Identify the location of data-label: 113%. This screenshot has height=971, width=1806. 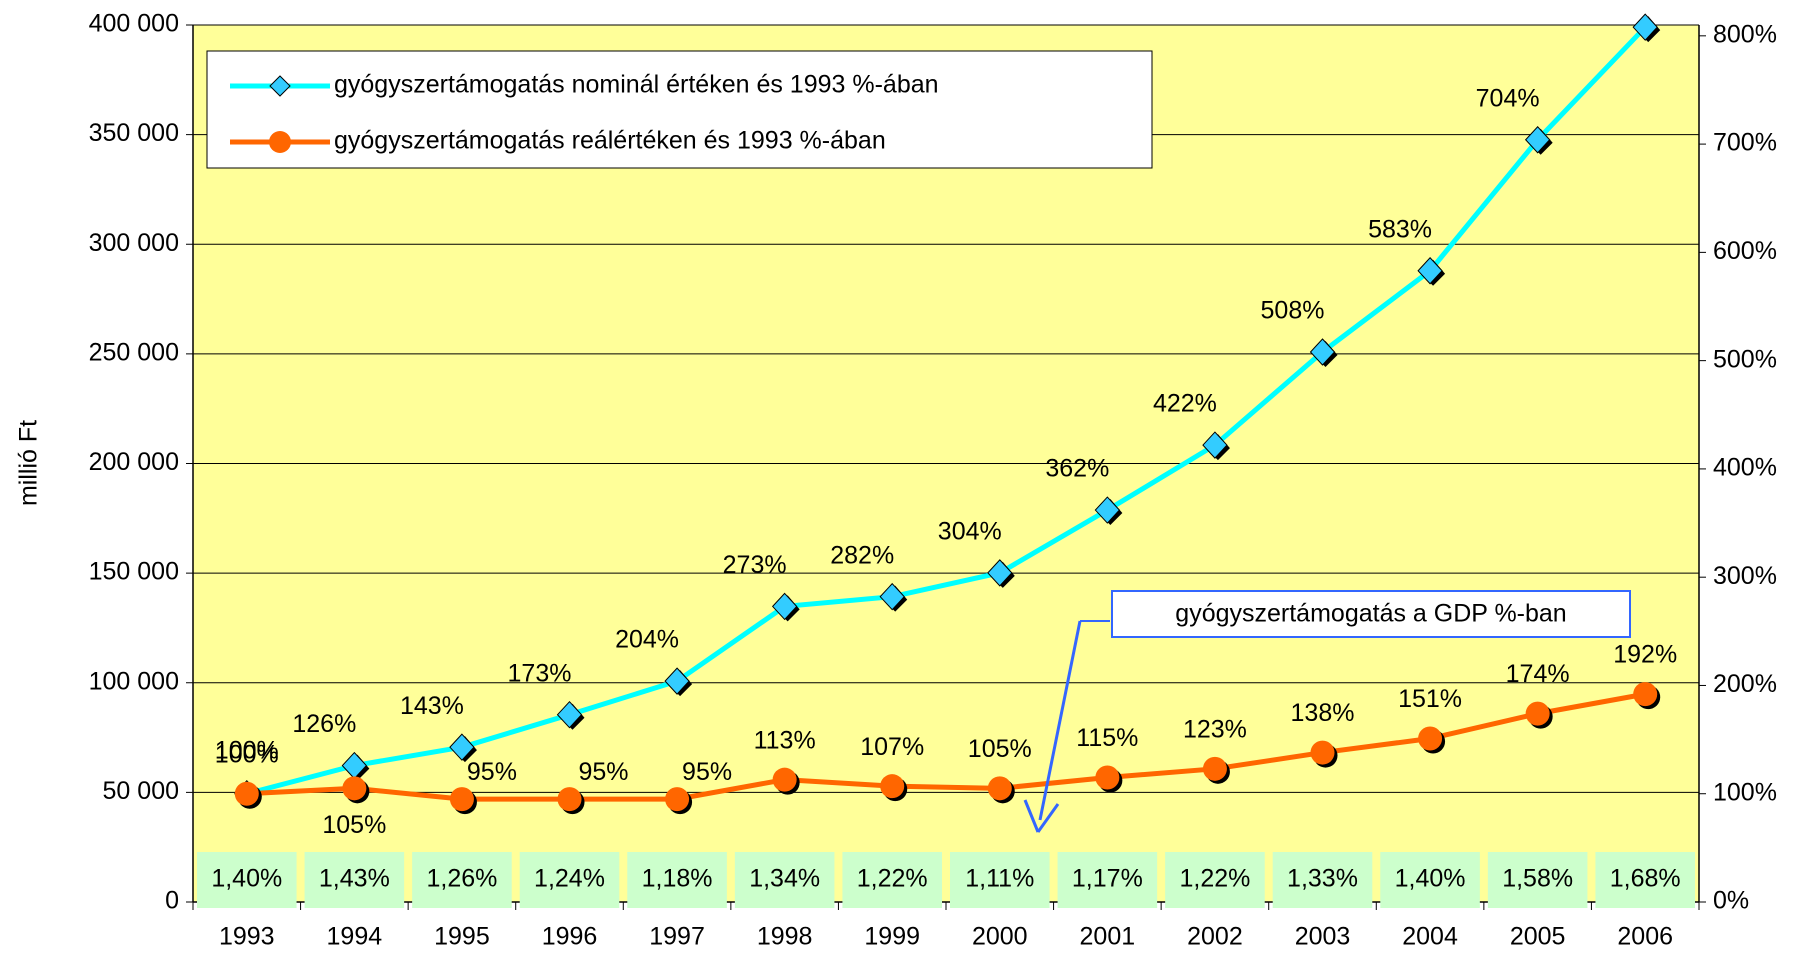
(785, 740).